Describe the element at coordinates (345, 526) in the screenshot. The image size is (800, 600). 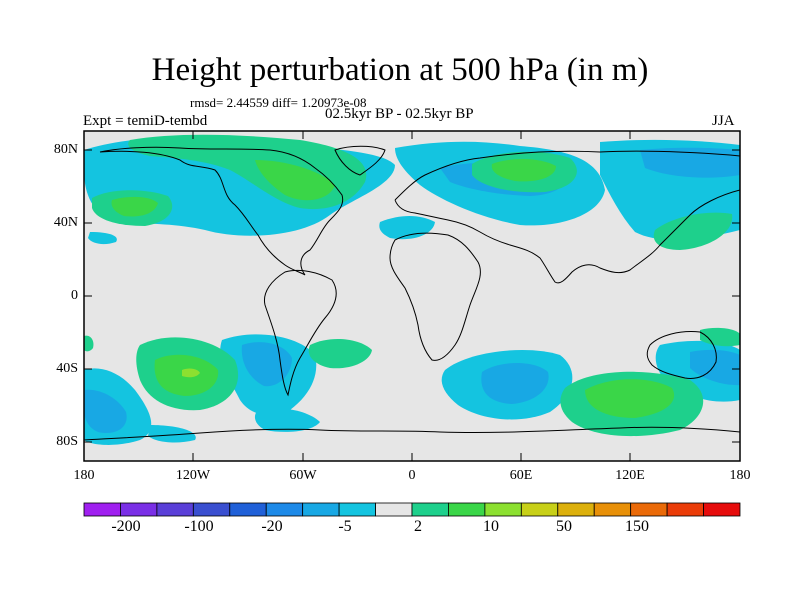
I see `colorbar-label: -5` at that location.